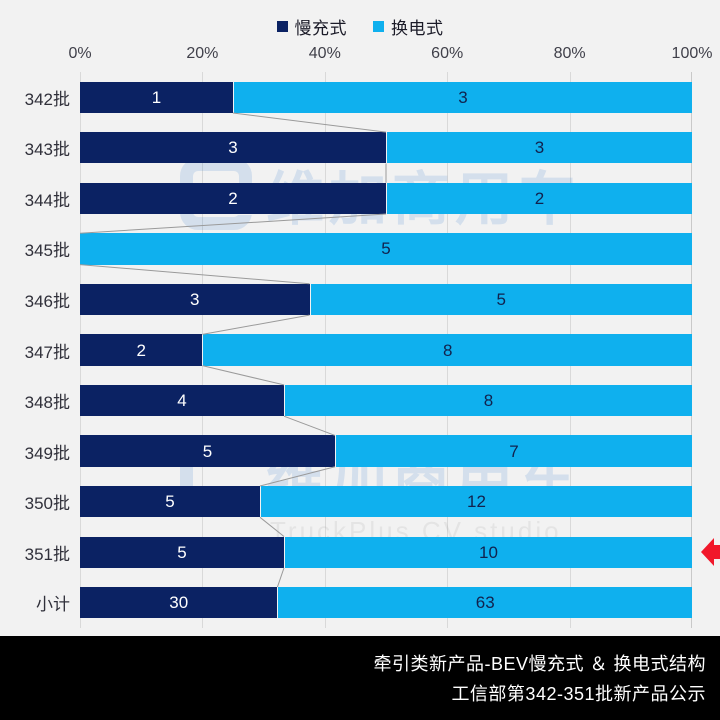 This screenshot has height=720, width=720. Describe the element at coordinates (447, 53) in the screenshot. I see `x-tick-label-3: 60%` at that location.